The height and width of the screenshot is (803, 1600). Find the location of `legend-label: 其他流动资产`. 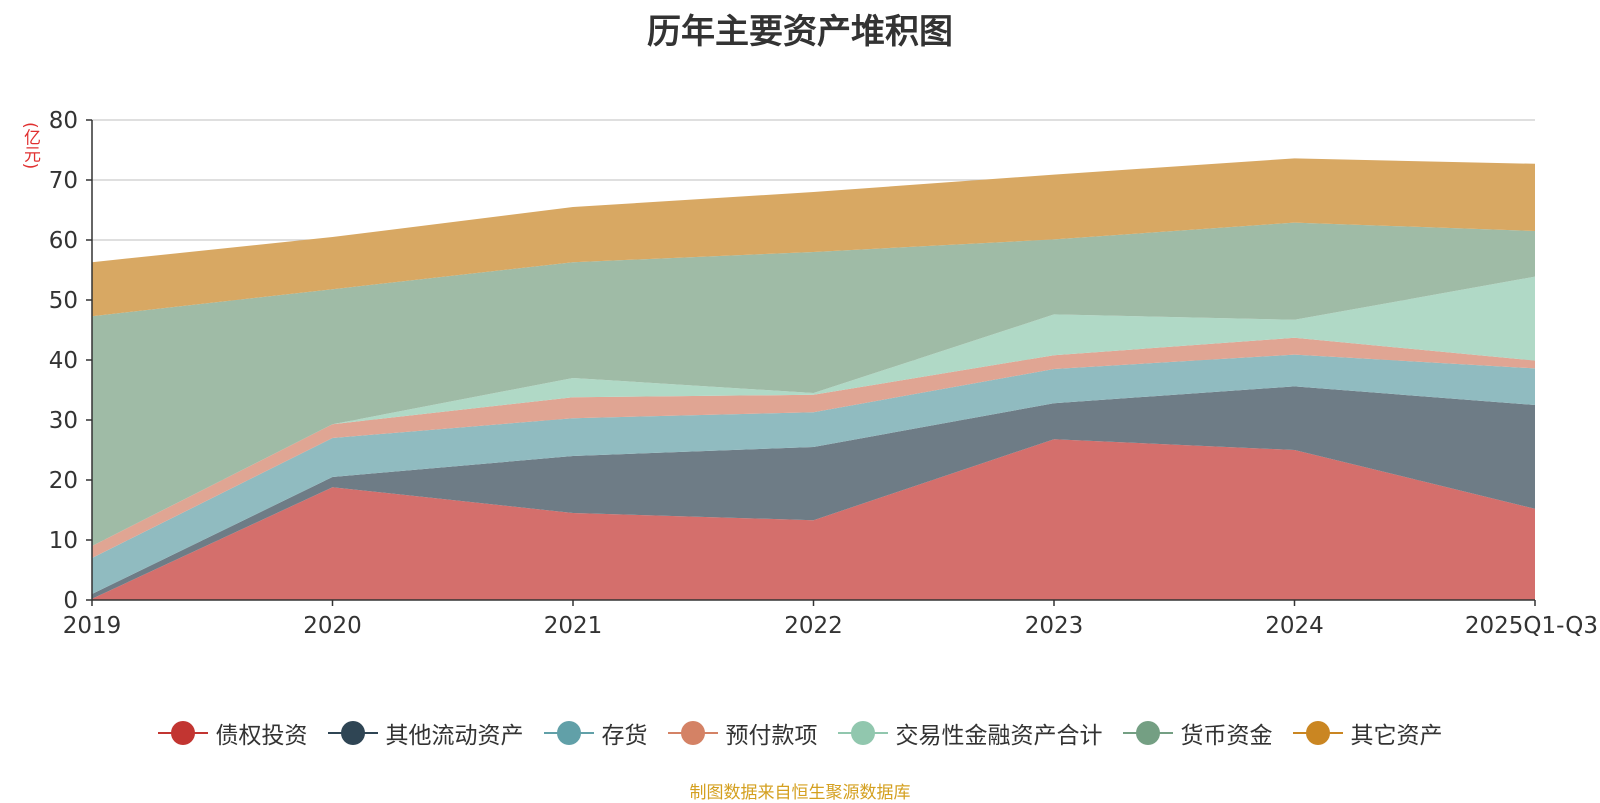

legend-label: 其他流动资产 is located at coordinates (454, 736).